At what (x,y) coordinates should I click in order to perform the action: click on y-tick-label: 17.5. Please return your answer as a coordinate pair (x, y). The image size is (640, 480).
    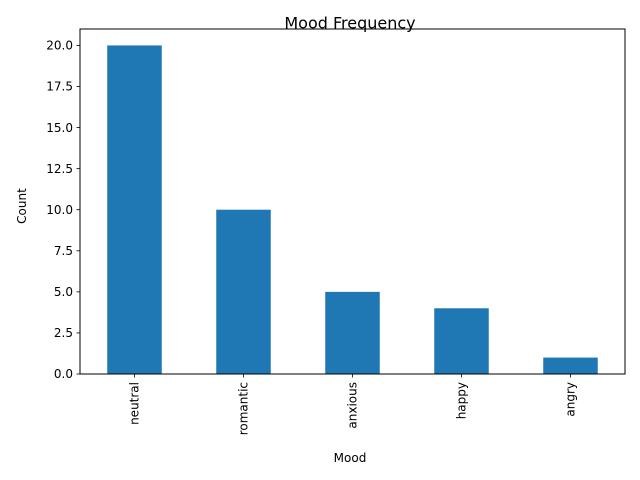
    Looking at the image, I should click on (59, 87).